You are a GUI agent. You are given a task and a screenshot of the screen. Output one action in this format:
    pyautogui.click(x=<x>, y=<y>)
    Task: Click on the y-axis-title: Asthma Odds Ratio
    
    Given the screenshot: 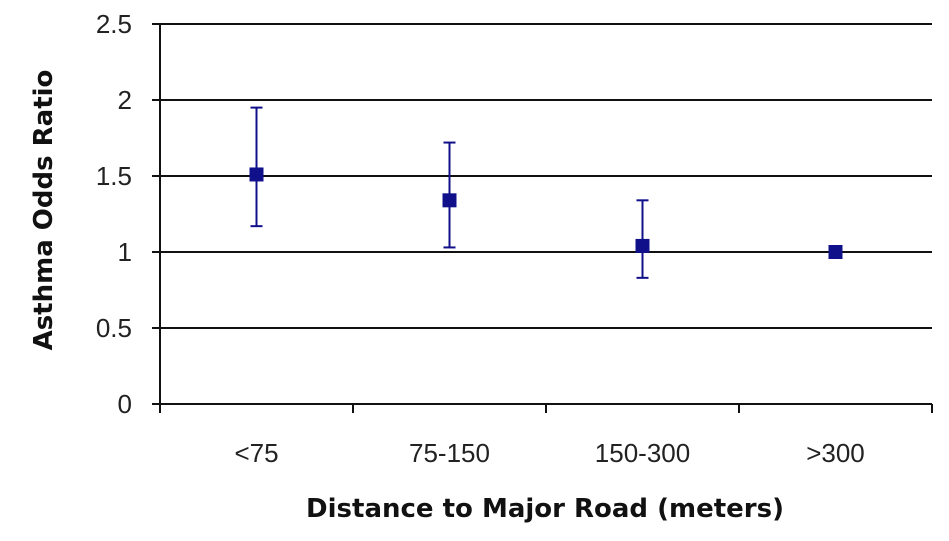 What is the action you would take?
    pyautogui.click(x=44, y=210)
    